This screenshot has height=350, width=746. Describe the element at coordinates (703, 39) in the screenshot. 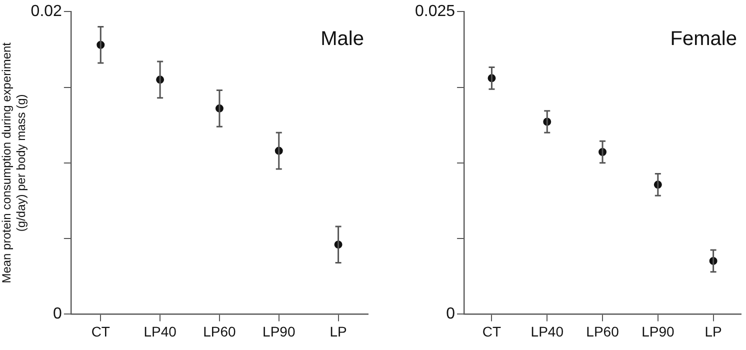

I see `text: Female` at that location.